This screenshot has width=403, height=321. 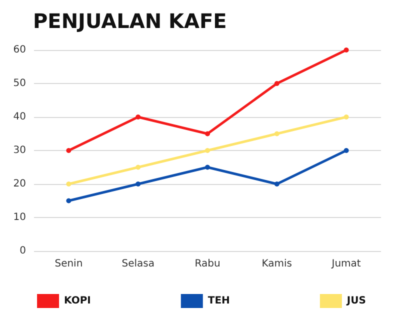 I want to click on x-tick-label: Senin, so click(x=68, y=264).